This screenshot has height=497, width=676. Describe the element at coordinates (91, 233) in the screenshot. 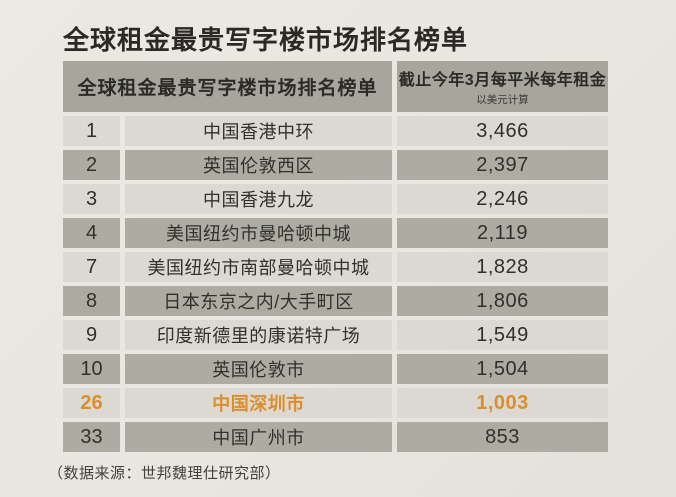

I see `rank-cell: 4` at that location.